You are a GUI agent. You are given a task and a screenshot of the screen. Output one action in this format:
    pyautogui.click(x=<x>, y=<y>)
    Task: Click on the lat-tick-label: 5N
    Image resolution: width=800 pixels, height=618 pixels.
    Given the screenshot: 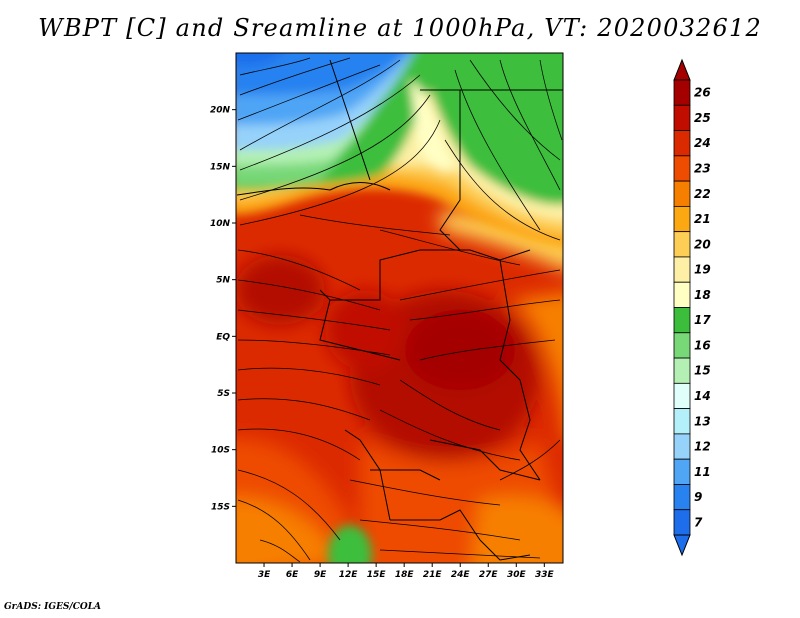 What is the action you would take?
    pyautogui.click(x=223, y=281)
    